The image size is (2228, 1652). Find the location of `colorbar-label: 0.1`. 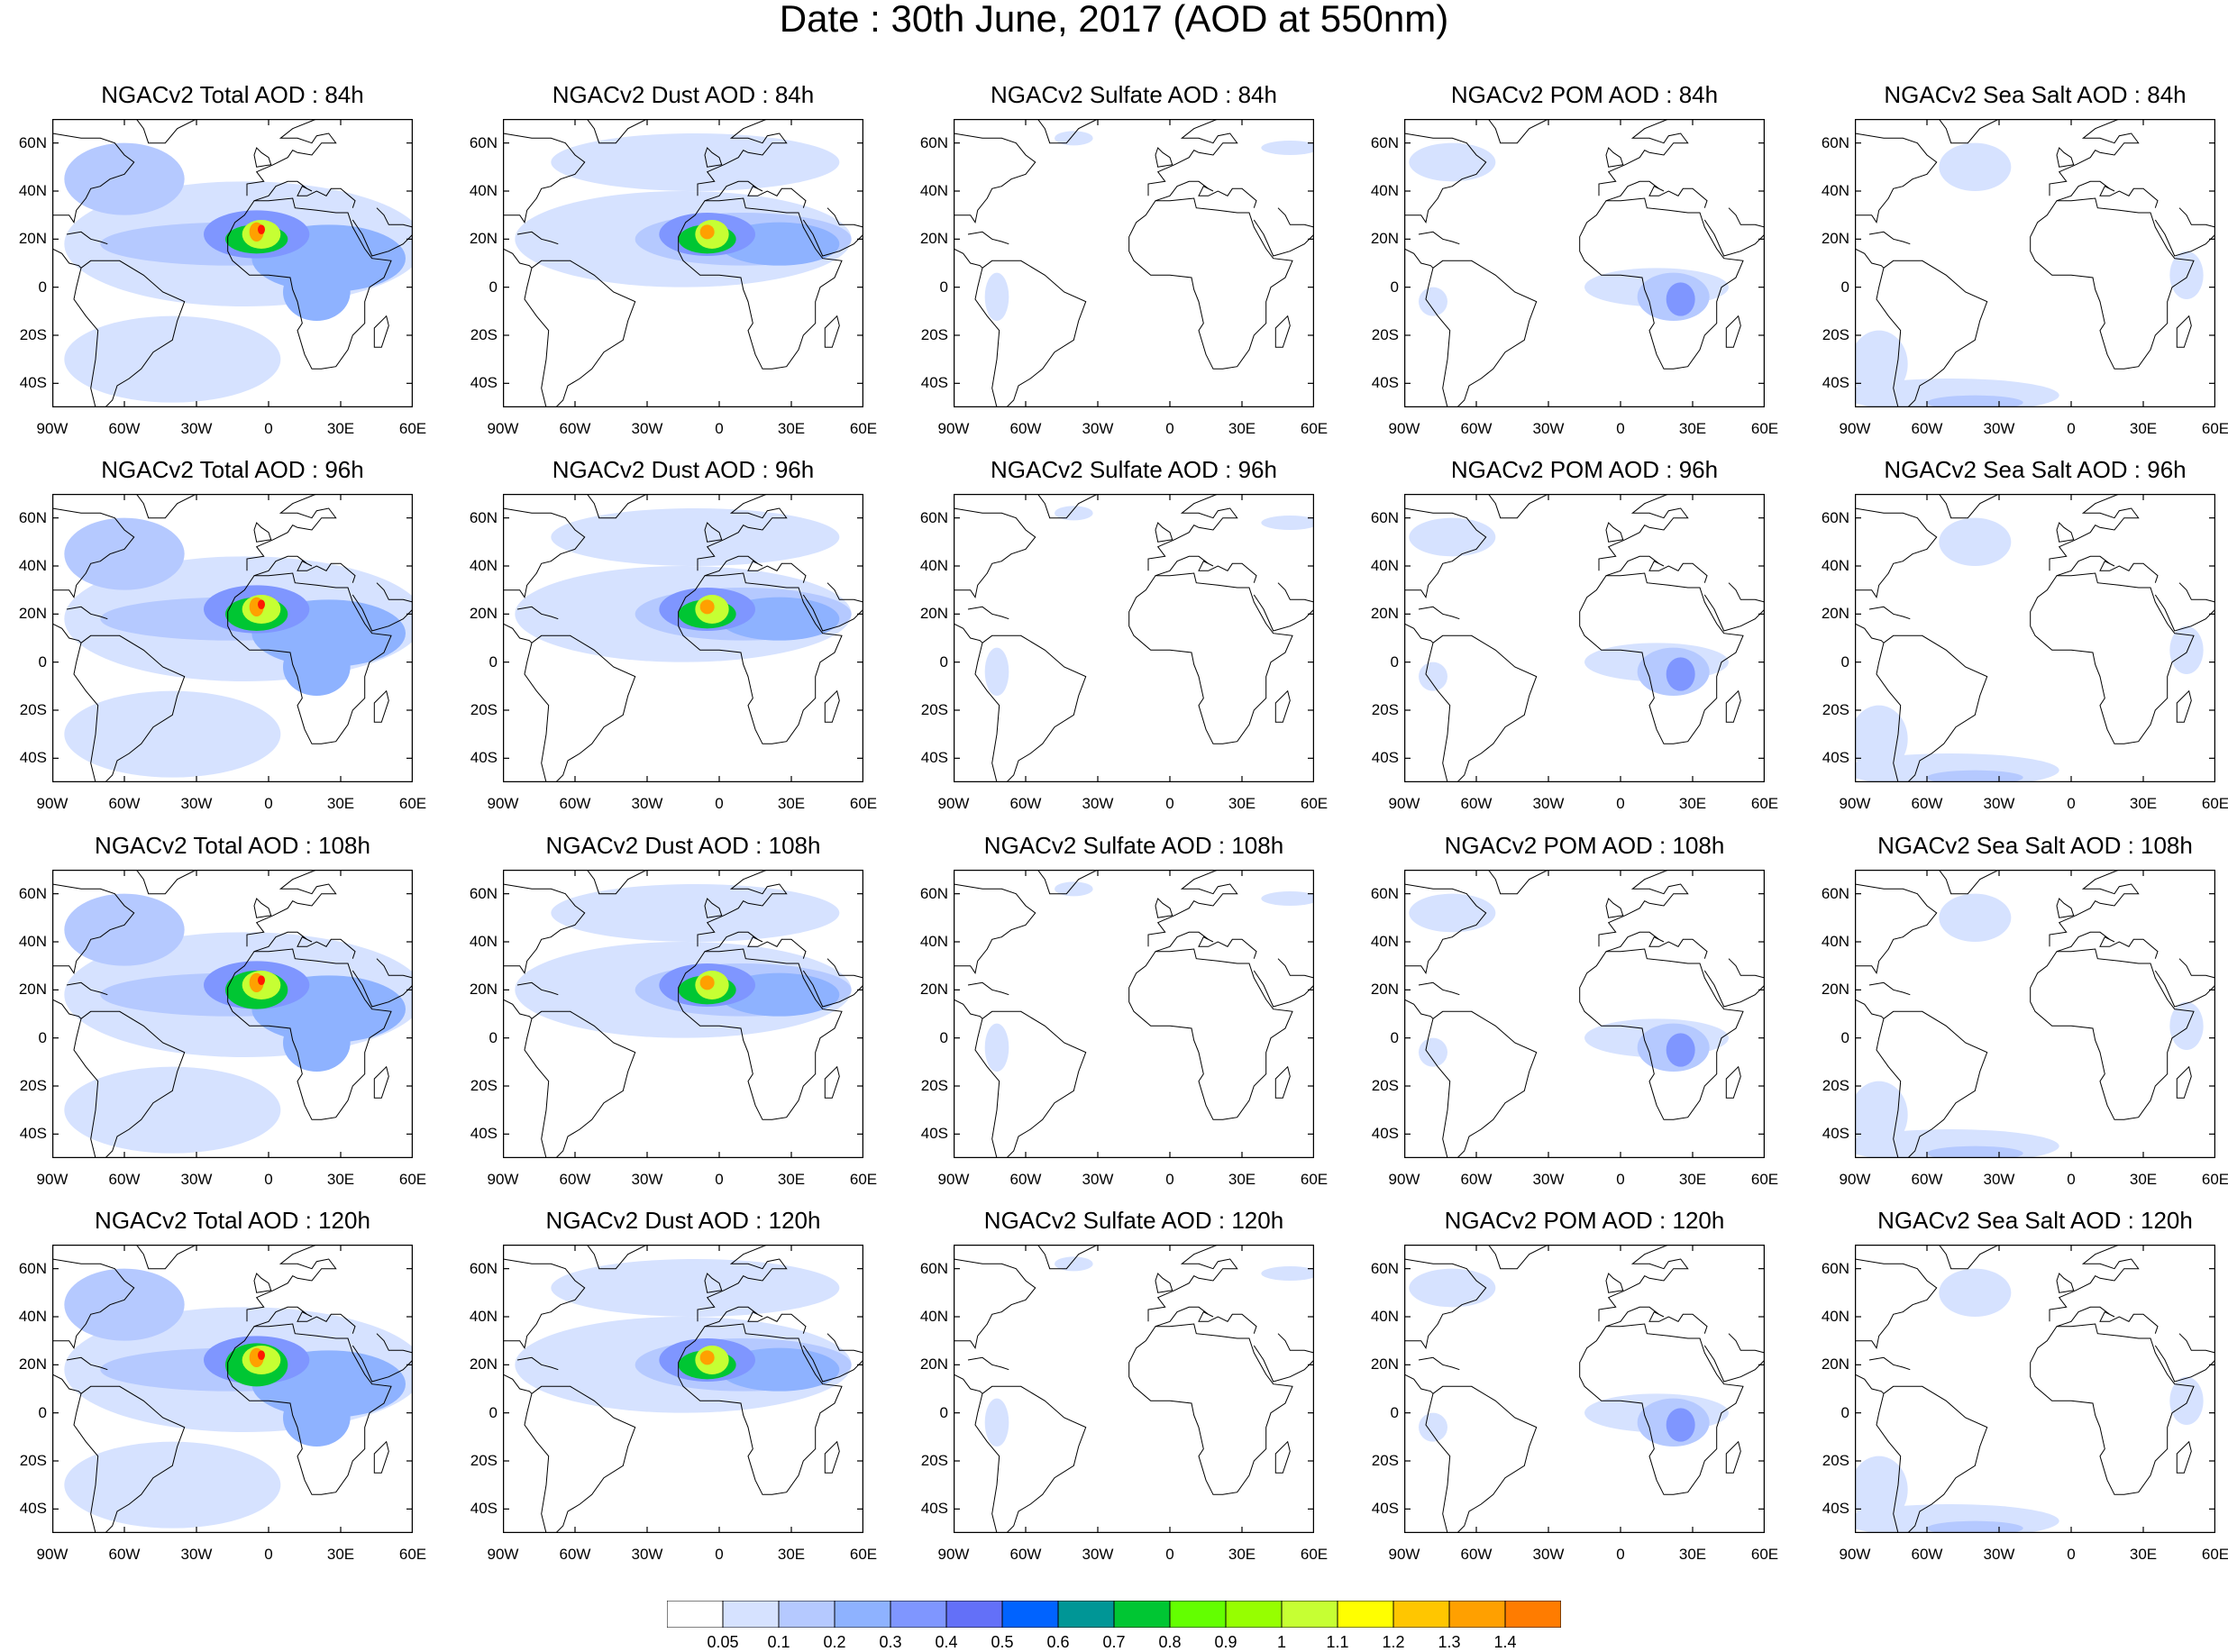

colorbar-label: 0.1 is located at coordinates (778, 1642).